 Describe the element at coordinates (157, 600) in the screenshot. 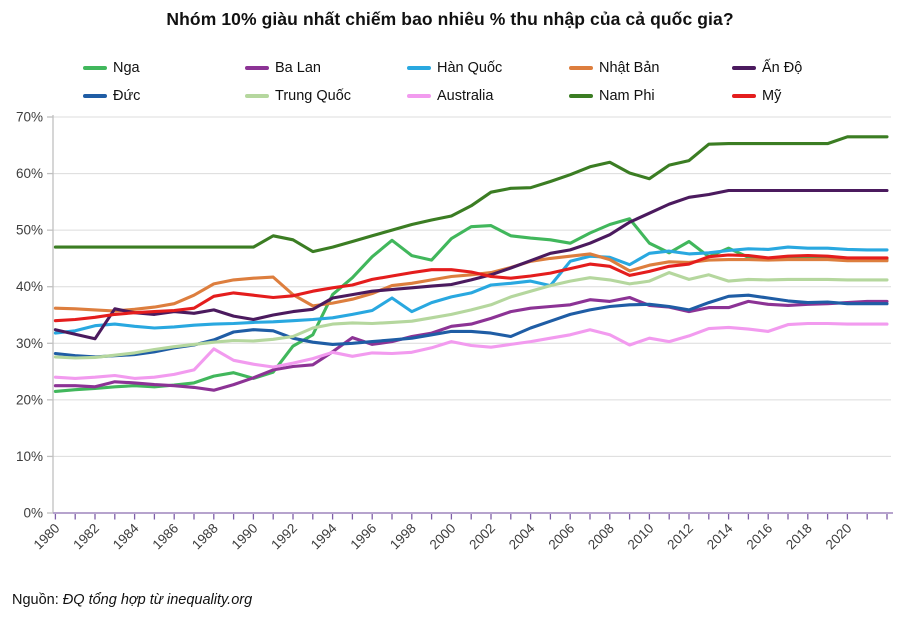

I see `source-text: ĐQ tổng hợp từ inequality.org` at that location.